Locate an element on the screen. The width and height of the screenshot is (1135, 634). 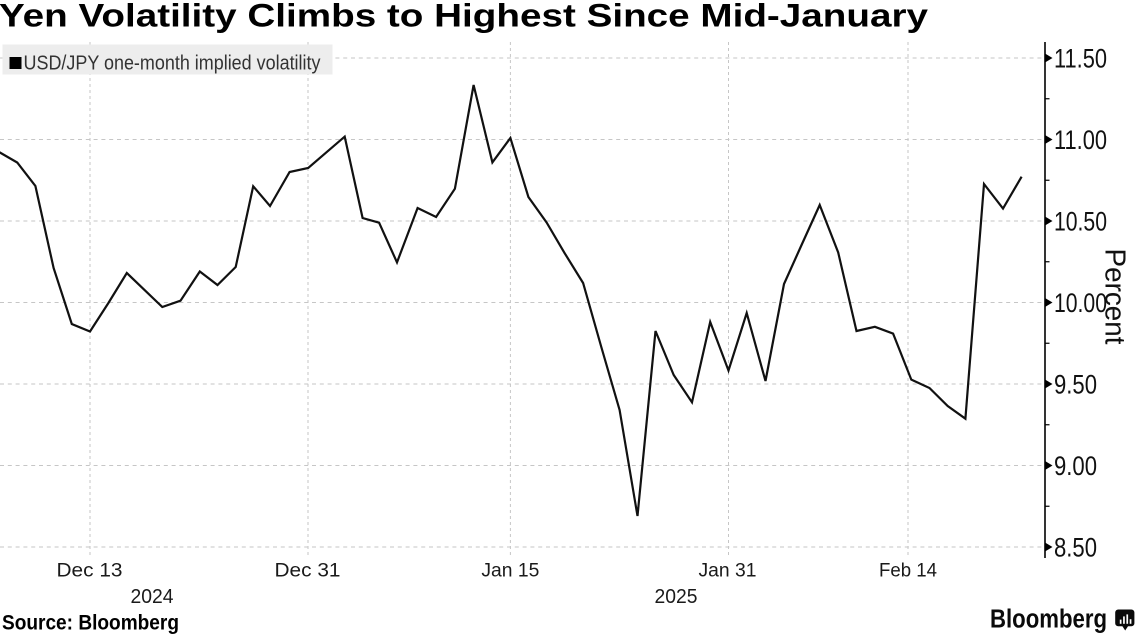
svg-text: Dec 13 is located at coordinates (90, 571).